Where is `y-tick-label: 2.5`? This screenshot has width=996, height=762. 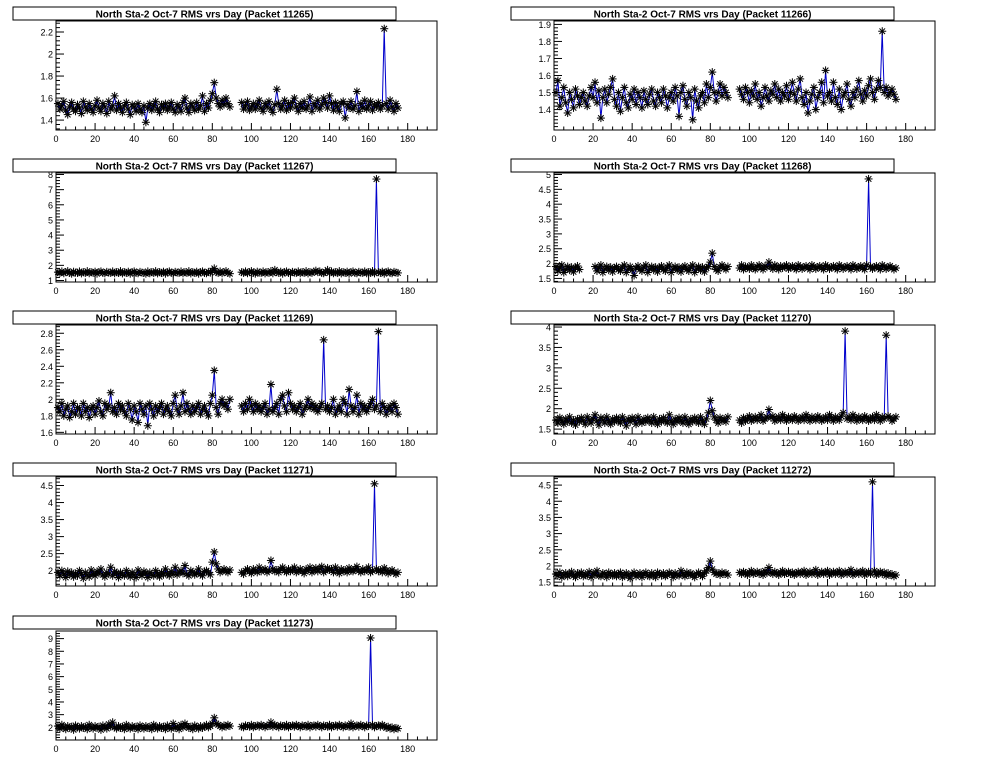 y-tick-label: 2.5 is located at coordinates (46, 554).